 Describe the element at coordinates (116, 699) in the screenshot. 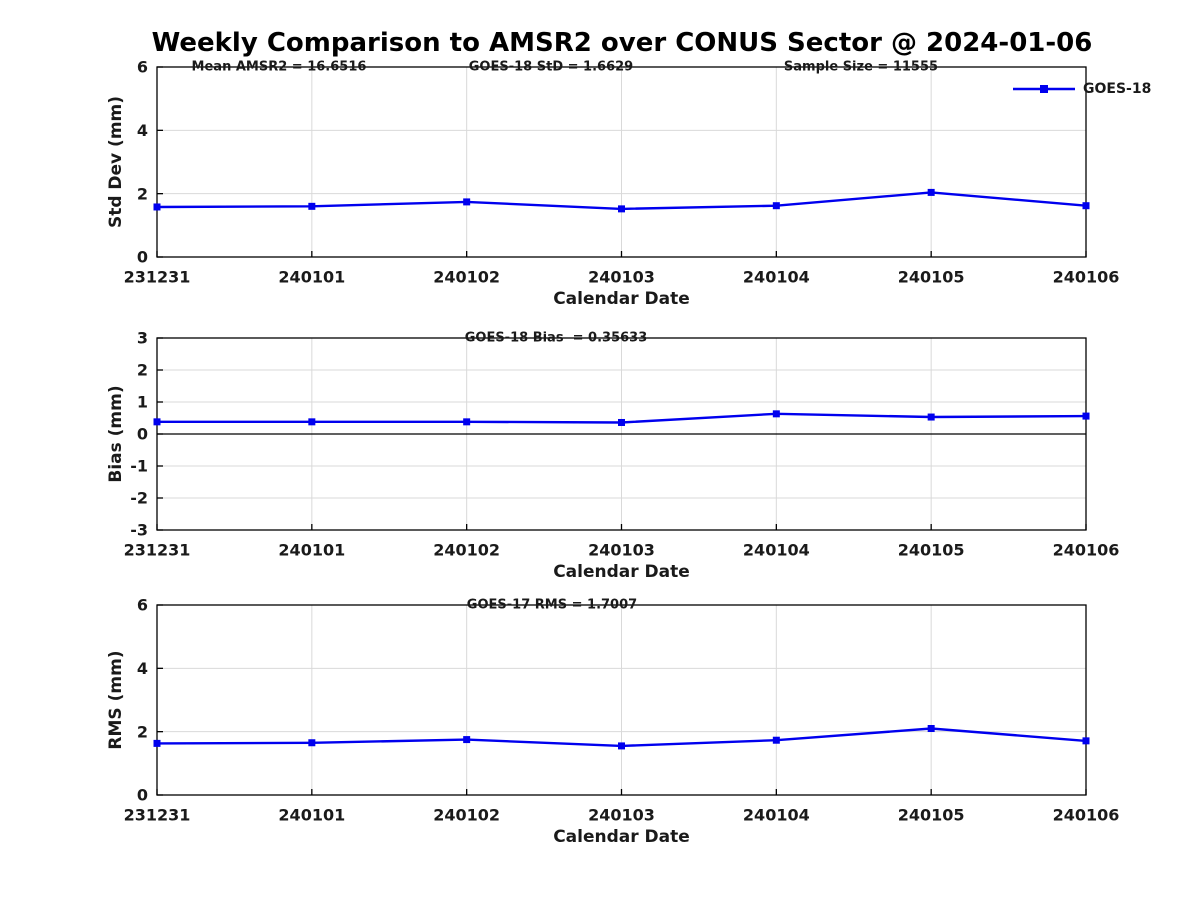

I see `y-axis-label: RMS (mm)` at that location.